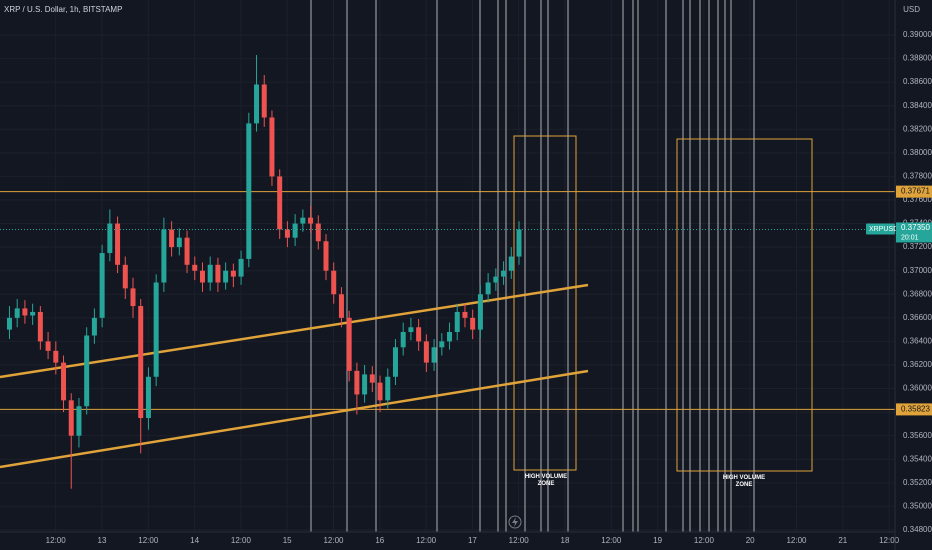 The width and height of the screenshot is (932, 550). I want to click on event-icon, so click(515, 522).